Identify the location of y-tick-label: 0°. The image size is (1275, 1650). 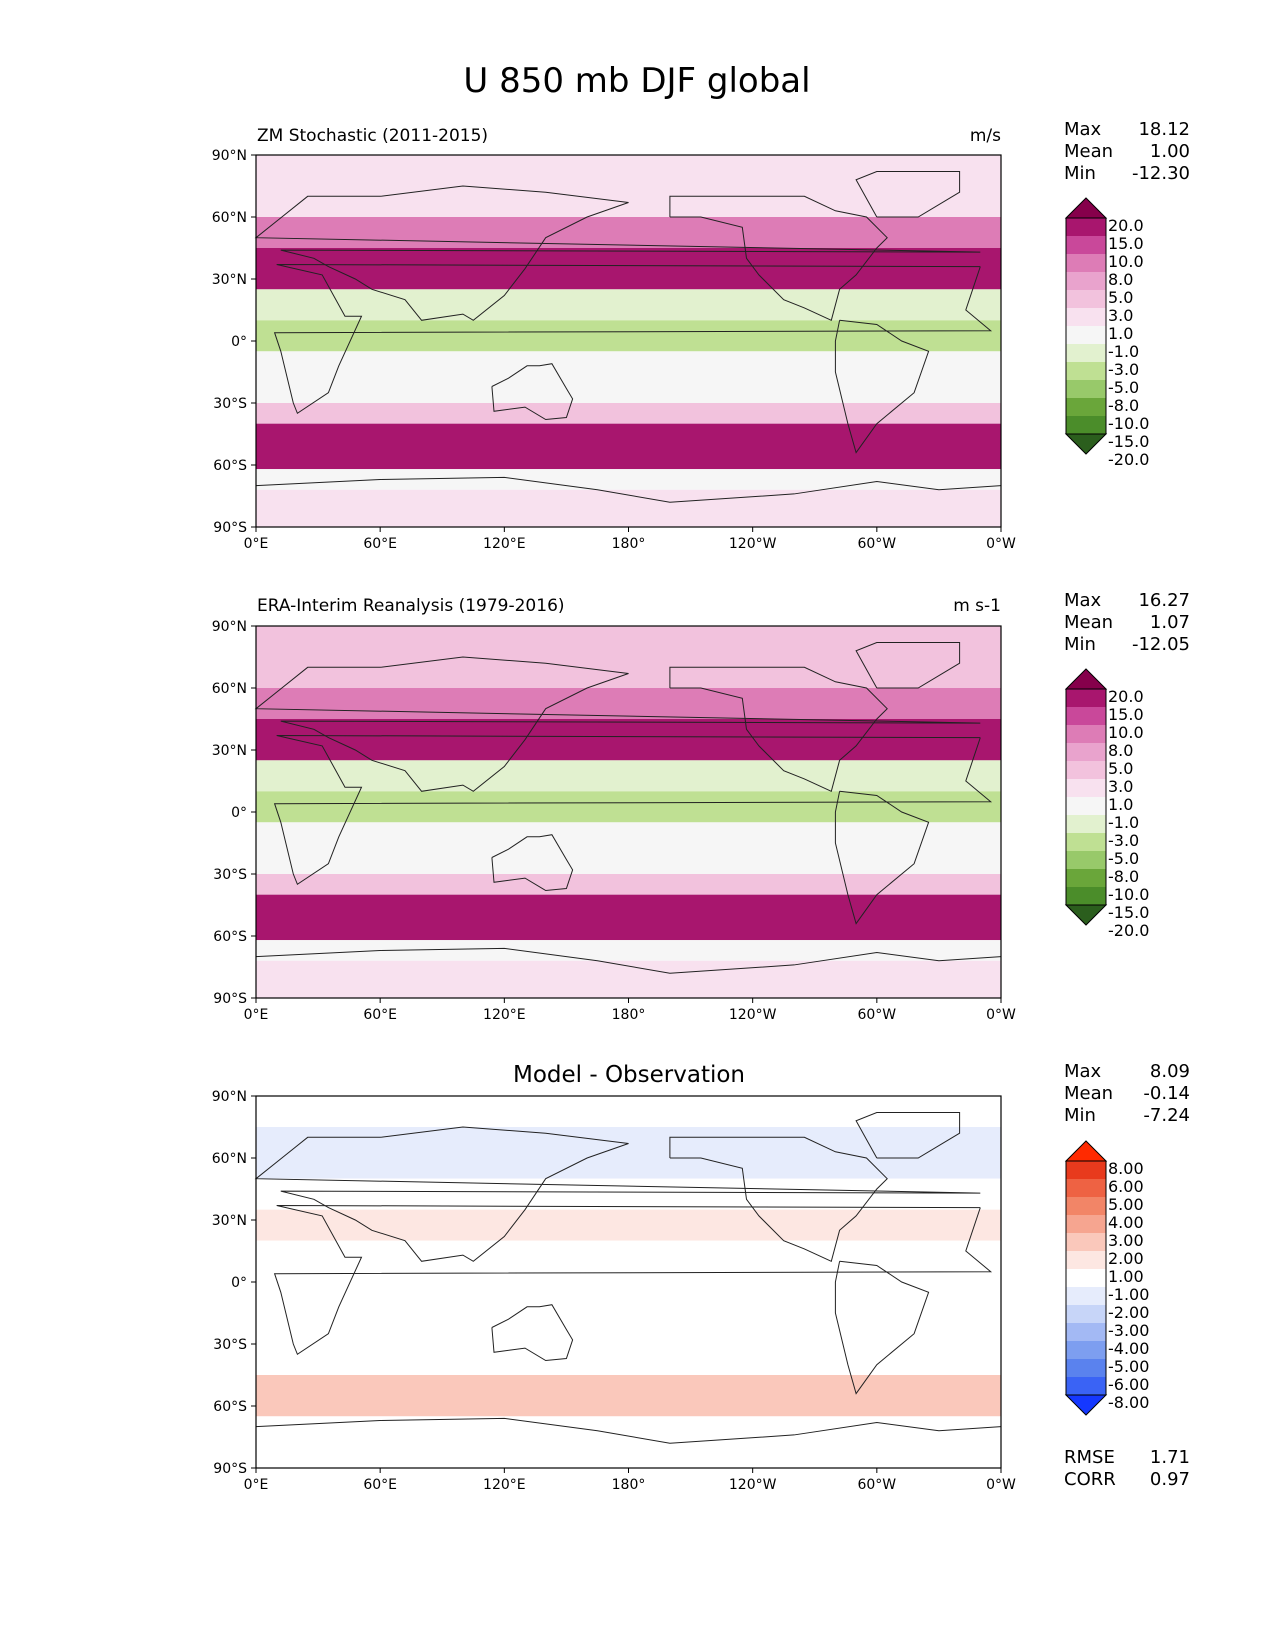
(239, 1283).